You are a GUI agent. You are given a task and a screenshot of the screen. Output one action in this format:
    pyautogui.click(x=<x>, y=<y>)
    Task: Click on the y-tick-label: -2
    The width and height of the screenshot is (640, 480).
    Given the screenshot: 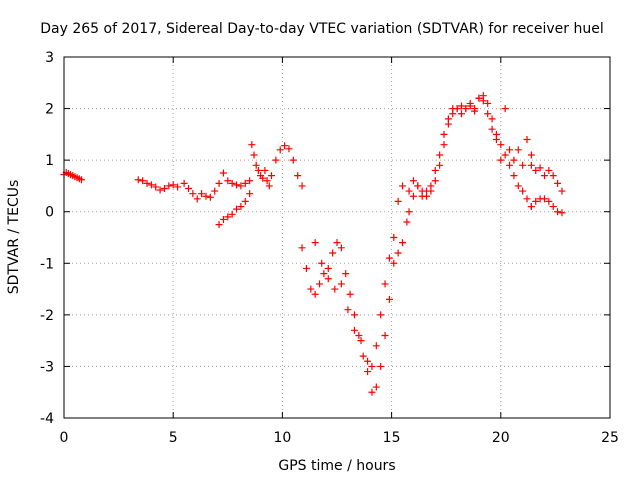 What is the action you would take?
    pyautogui.click(x=47, y=316)
    